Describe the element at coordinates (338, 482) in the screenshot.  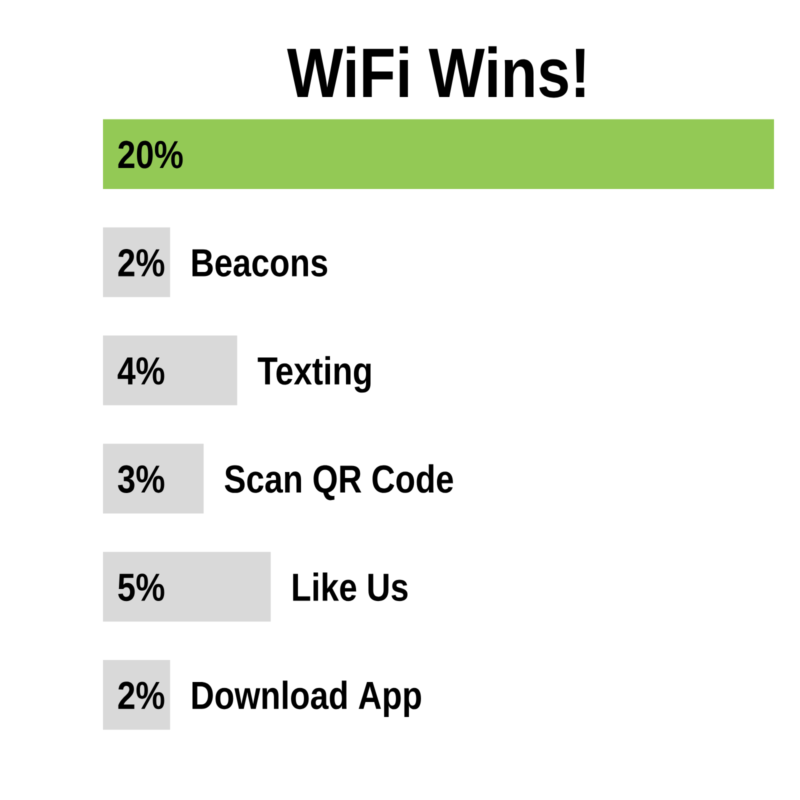
I see `y-tick-label: Scan QR Code` at that location.